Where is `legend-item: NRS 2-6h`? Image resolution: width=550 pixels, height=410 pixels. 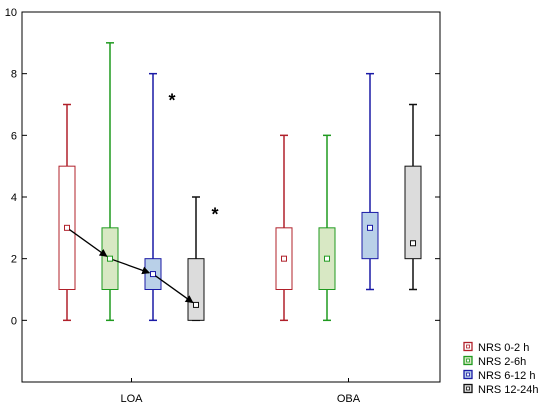 legend-item: NRS 2-6h is located at coordinates (494, 361).